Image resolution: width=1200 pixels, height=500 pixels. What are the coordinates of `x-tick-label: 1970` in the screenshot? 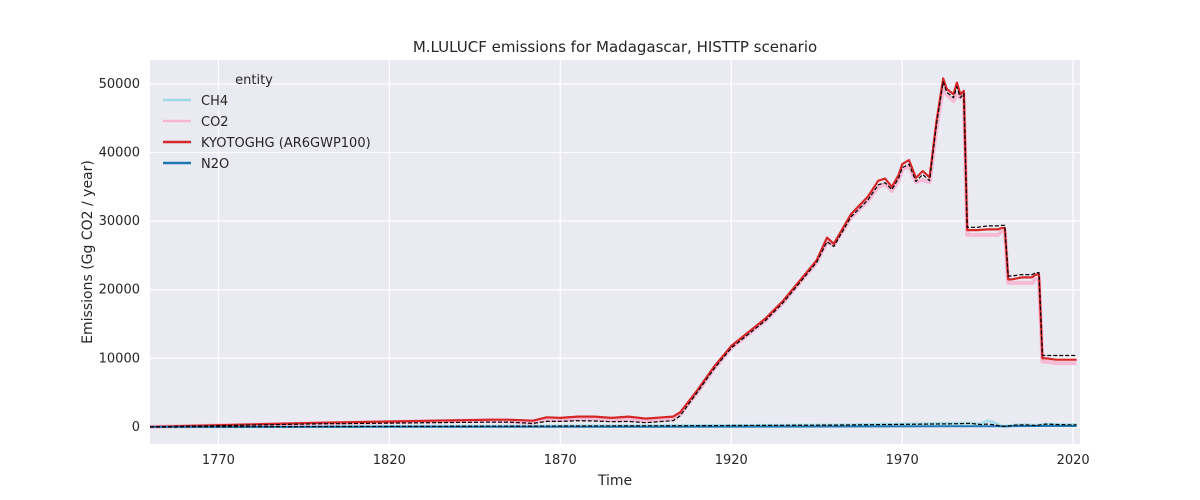 It's located at (902, 460).